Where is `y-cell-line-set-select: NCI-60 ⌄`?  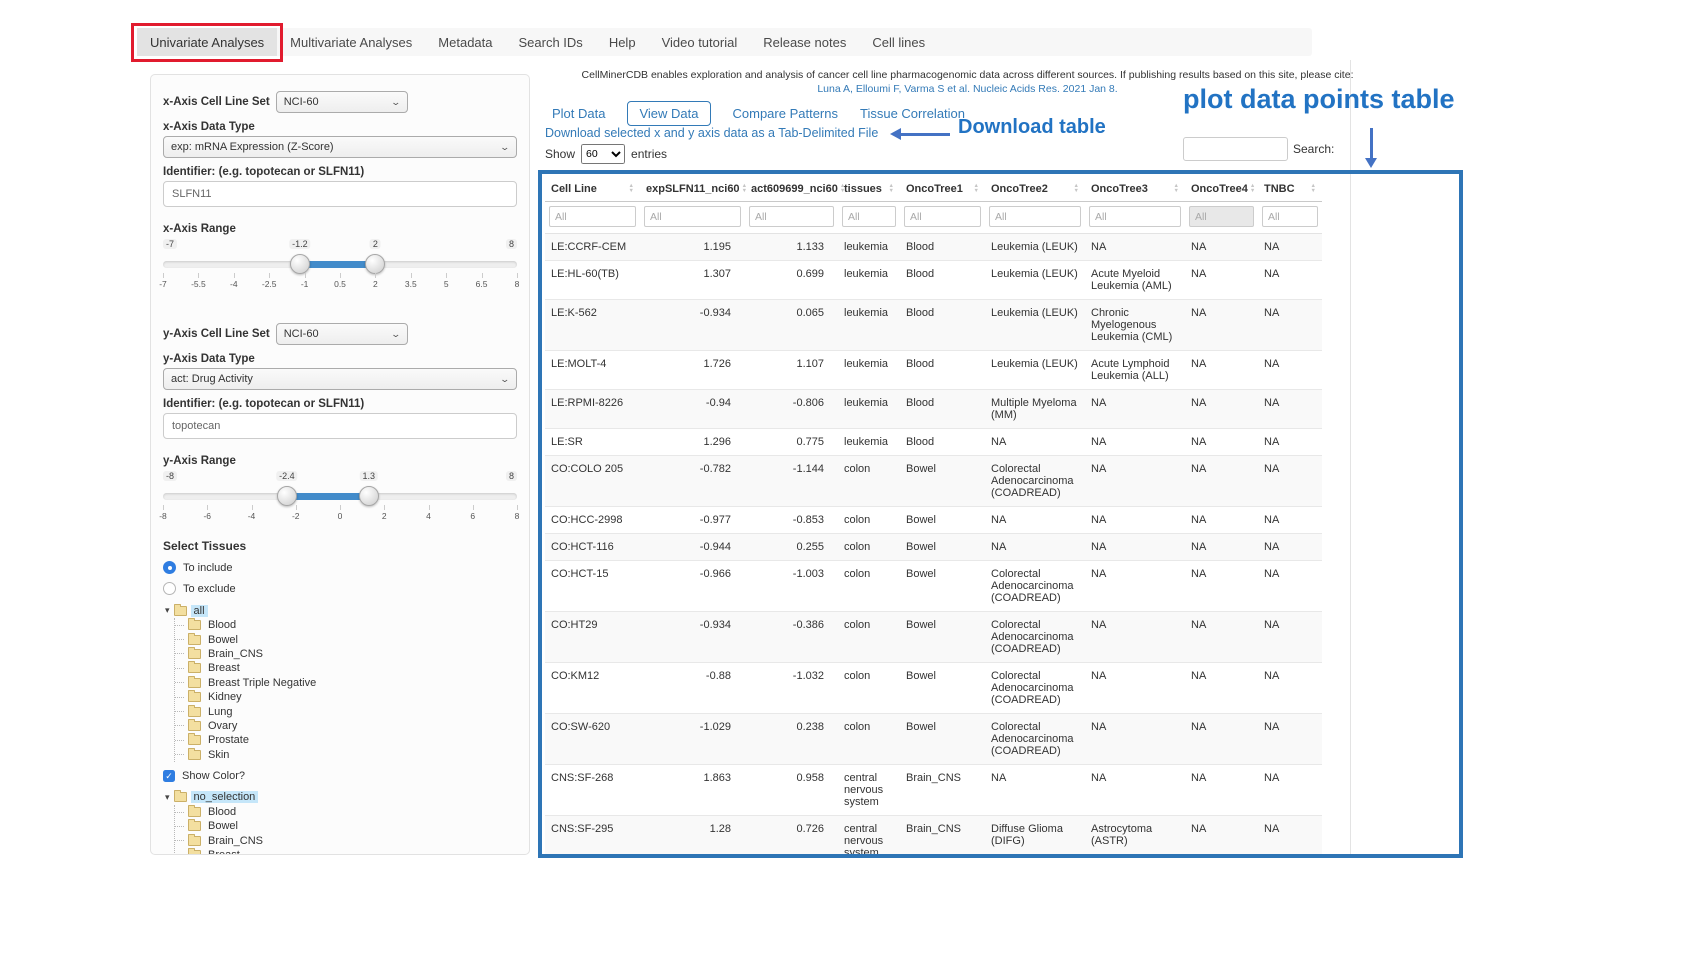 y-cell-line-set-select: NCI-60 ⌄ is located at coordinates (341, 334).